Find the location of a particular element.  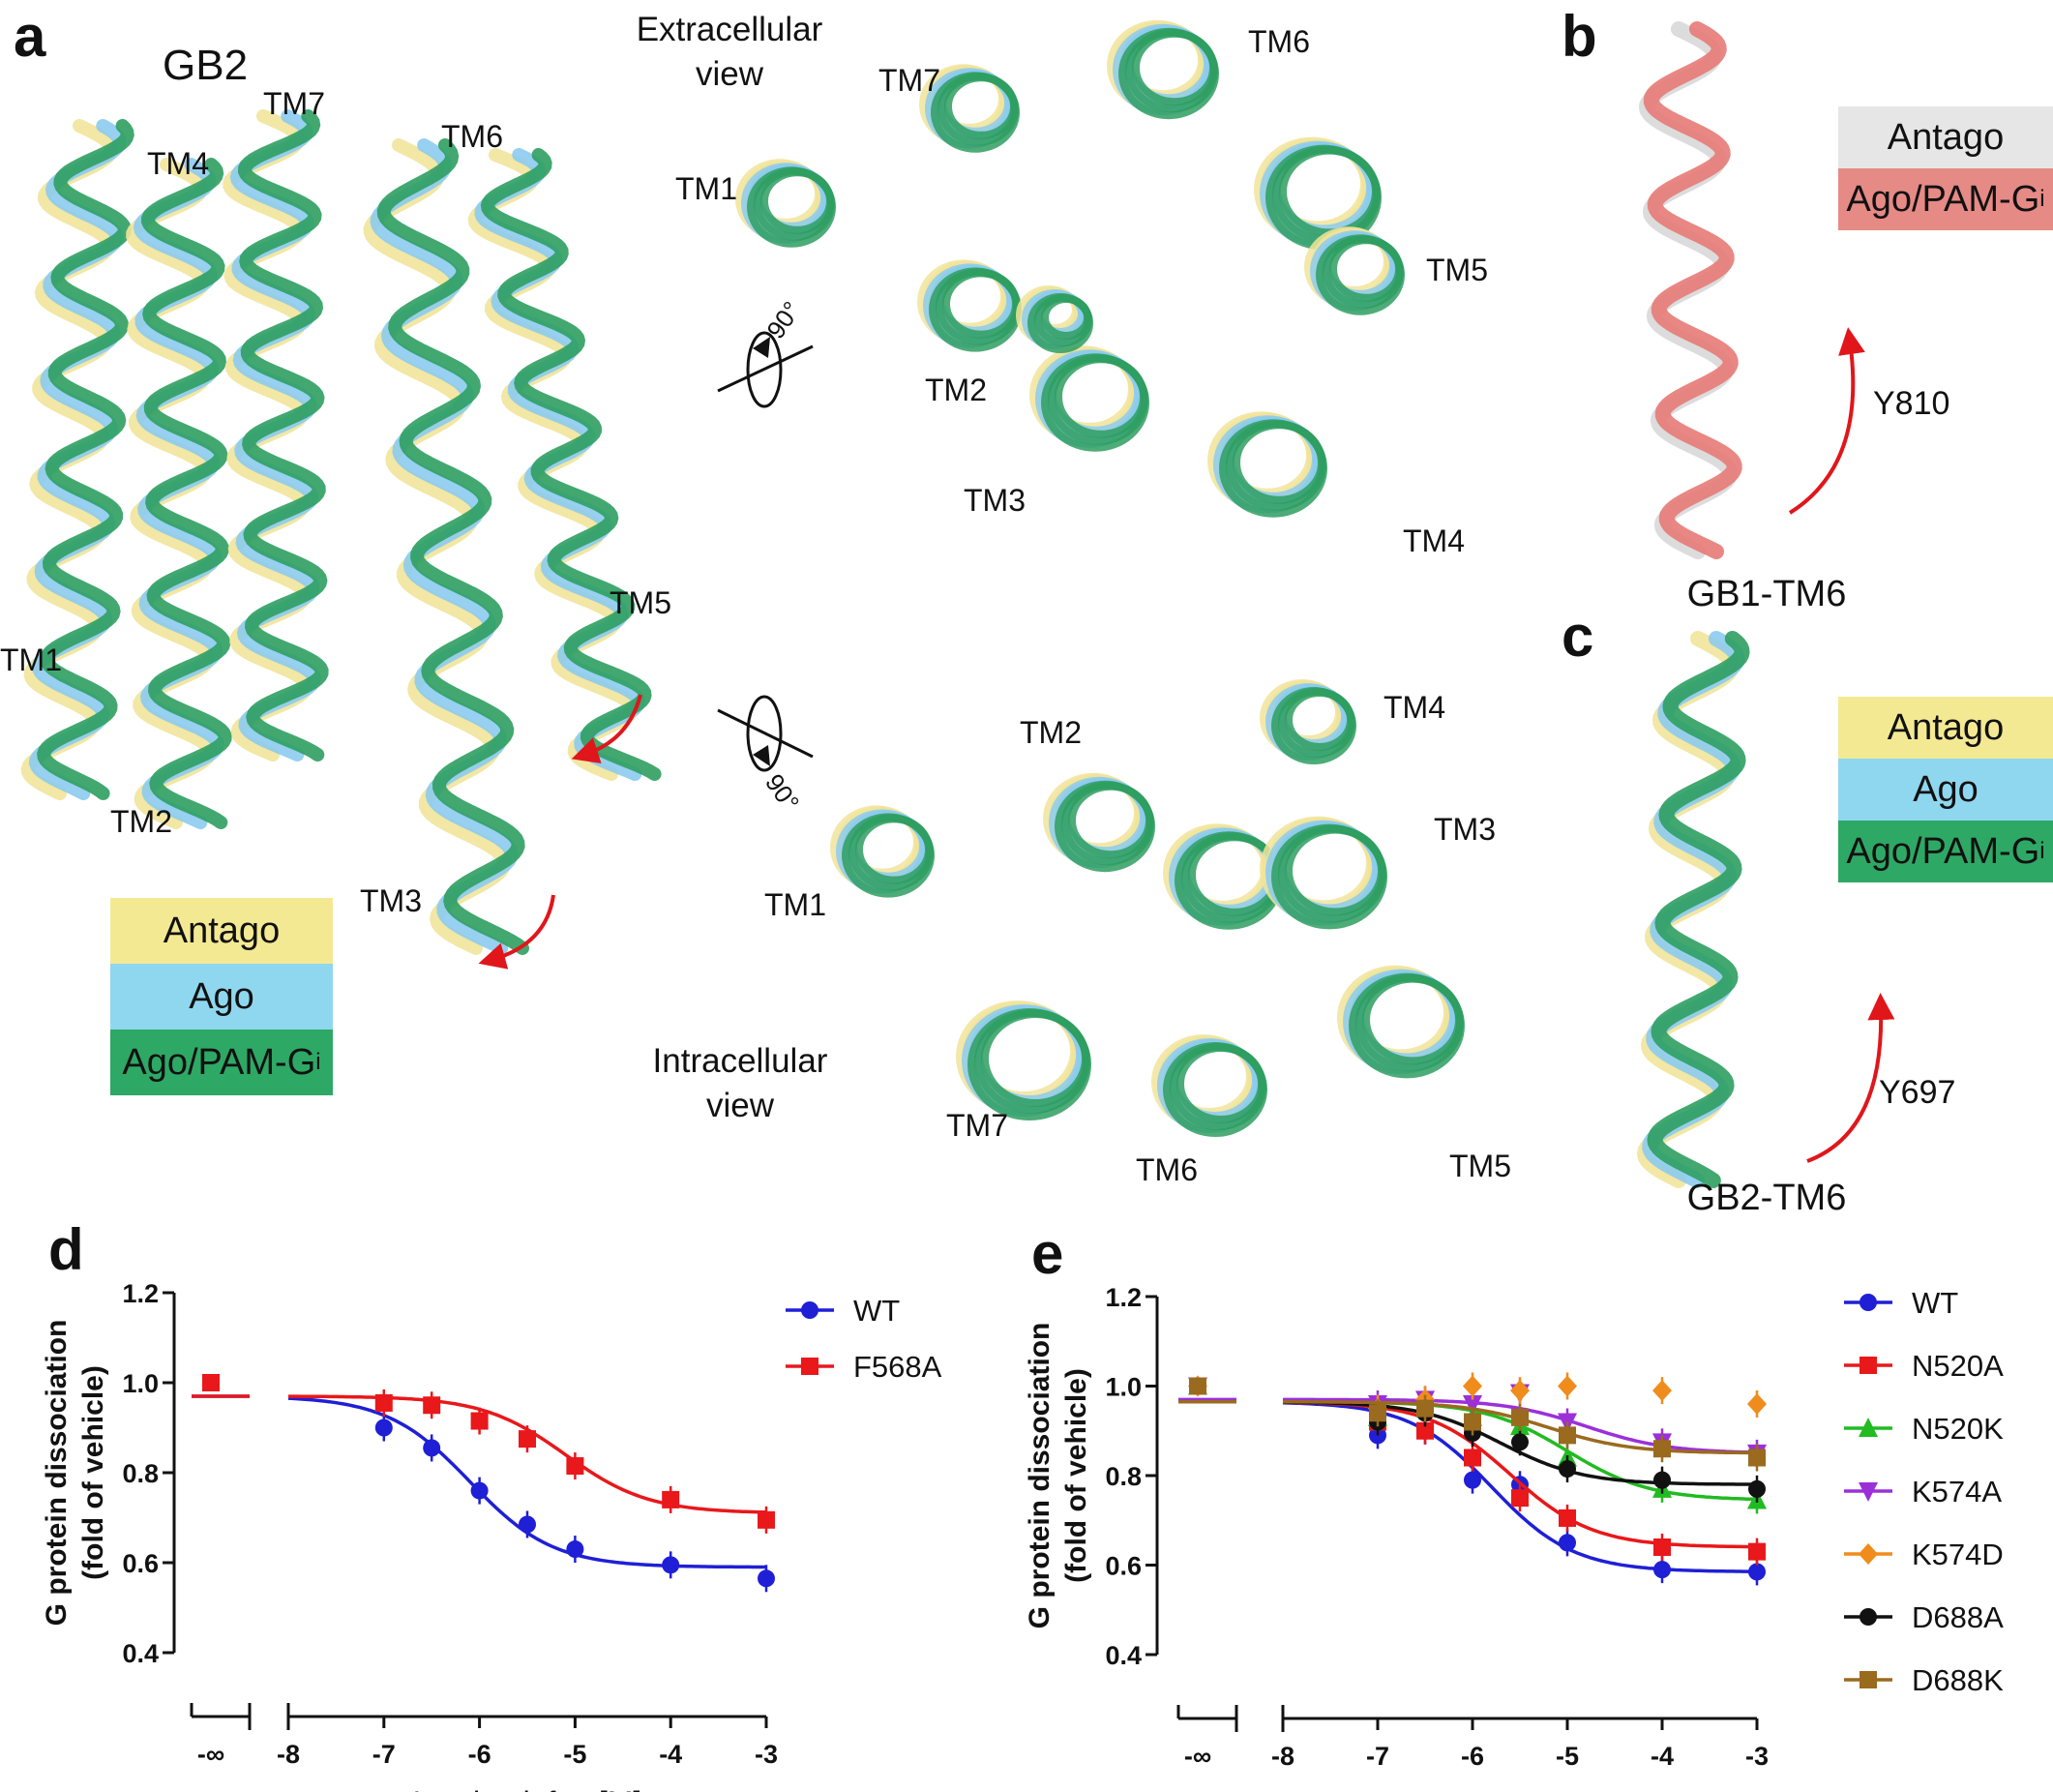

y-tick-label: 0.8 is located at coordinates (140, 1473).